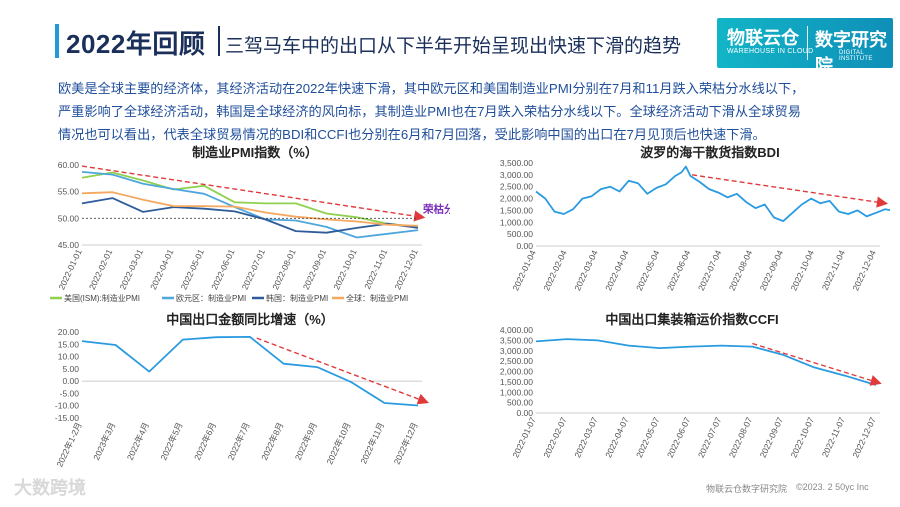 The width and height of the screenshot is (900, 507). What do you see at coordinates (516, 222) in the screenshot?
I see `y-tick-label: 1,000.00` at bounding box center [516, 222].